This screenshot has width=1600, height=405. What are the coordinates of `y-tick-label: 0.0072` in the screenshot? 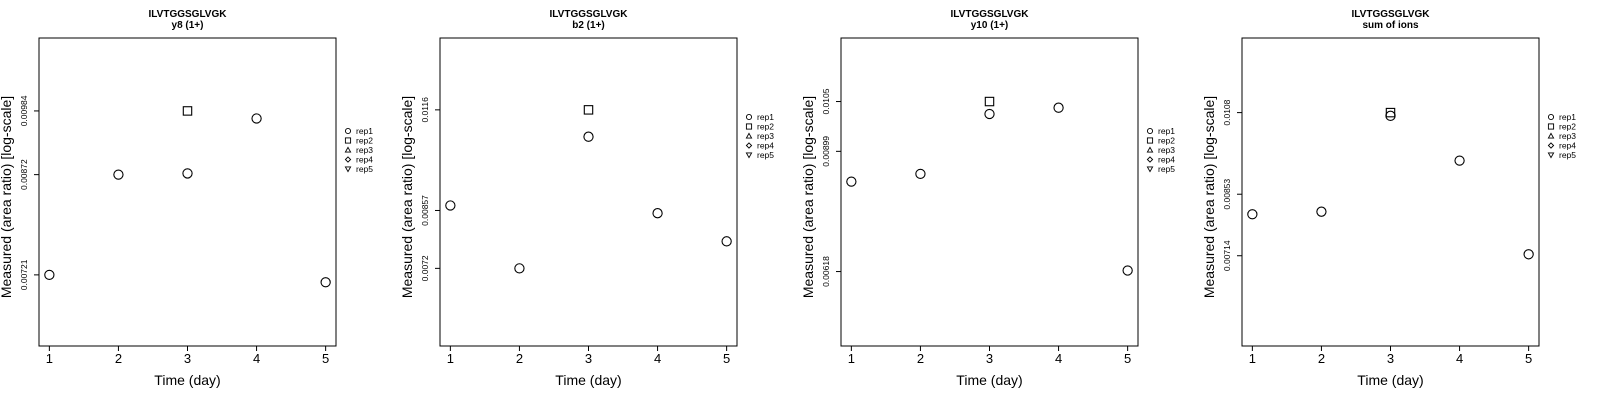 It's located at (425, 268).